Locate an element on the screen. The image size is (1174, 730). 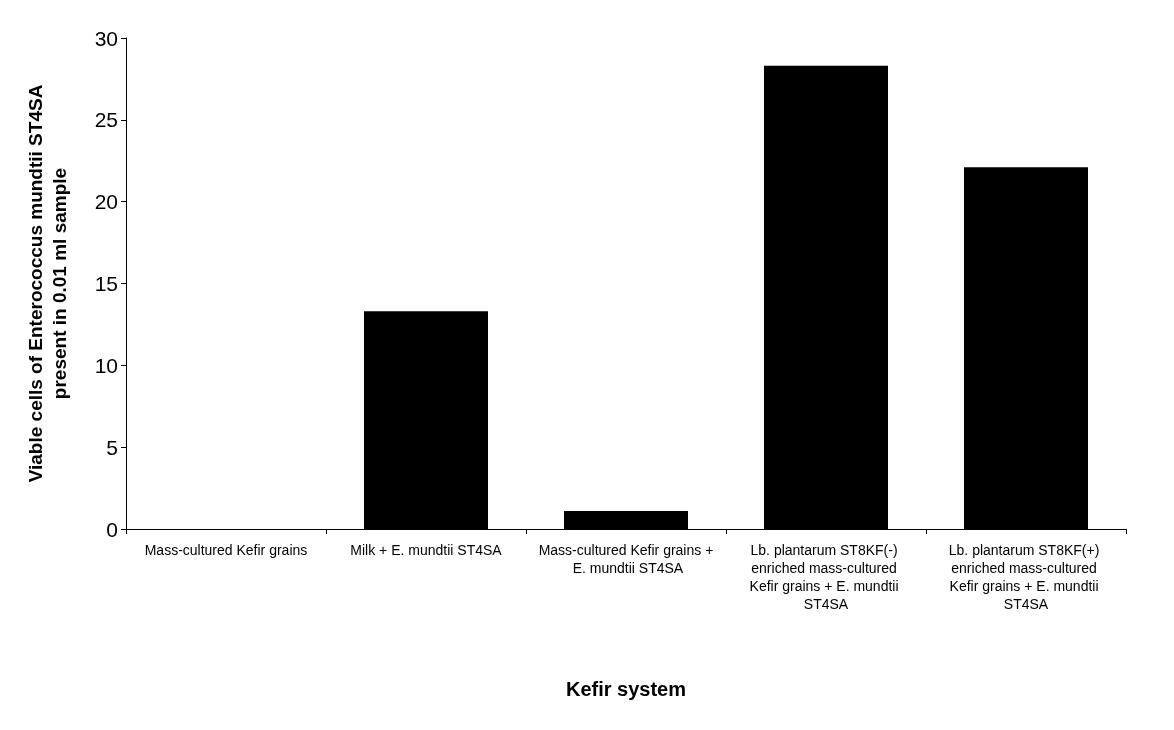
x-tick-label: Lb. plantarum ST8KF(-) enriched mass-cultured Kefir grains + E. mundtii ST4SA is located at coordinates (826, 577).